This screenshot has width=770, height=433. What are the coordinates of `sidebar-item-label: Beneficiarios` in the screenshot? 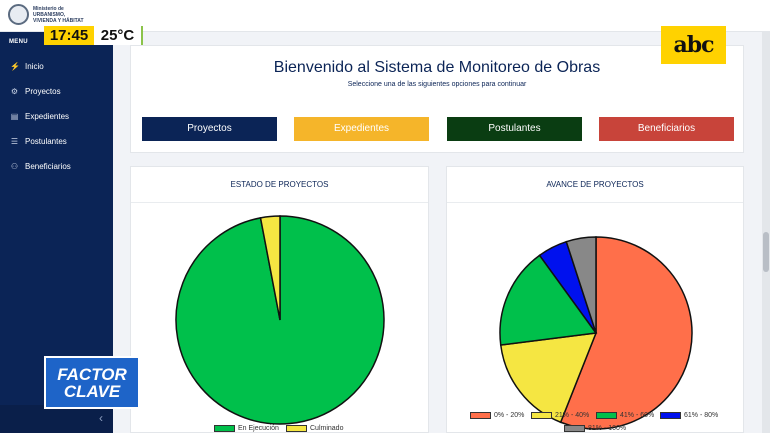 It's located at (48, 166).